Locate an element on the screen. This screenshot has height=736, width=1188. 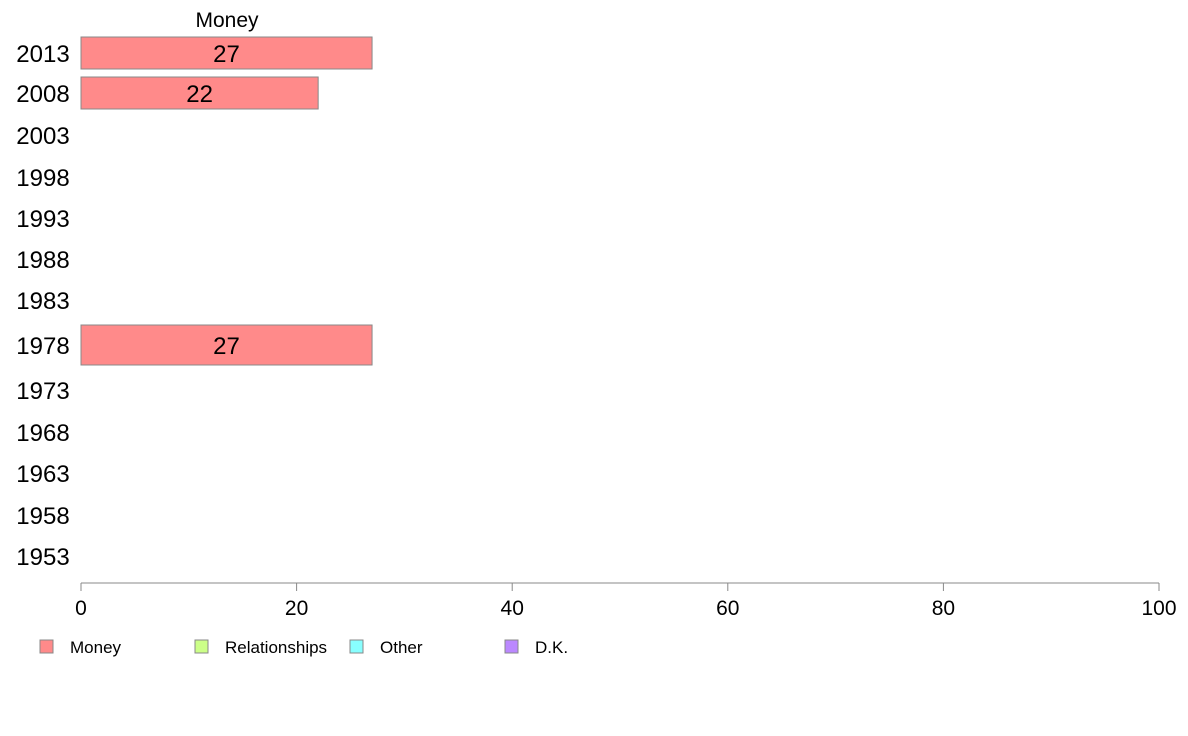
data-label-2008: 22 is located at coordinates (199, 94).